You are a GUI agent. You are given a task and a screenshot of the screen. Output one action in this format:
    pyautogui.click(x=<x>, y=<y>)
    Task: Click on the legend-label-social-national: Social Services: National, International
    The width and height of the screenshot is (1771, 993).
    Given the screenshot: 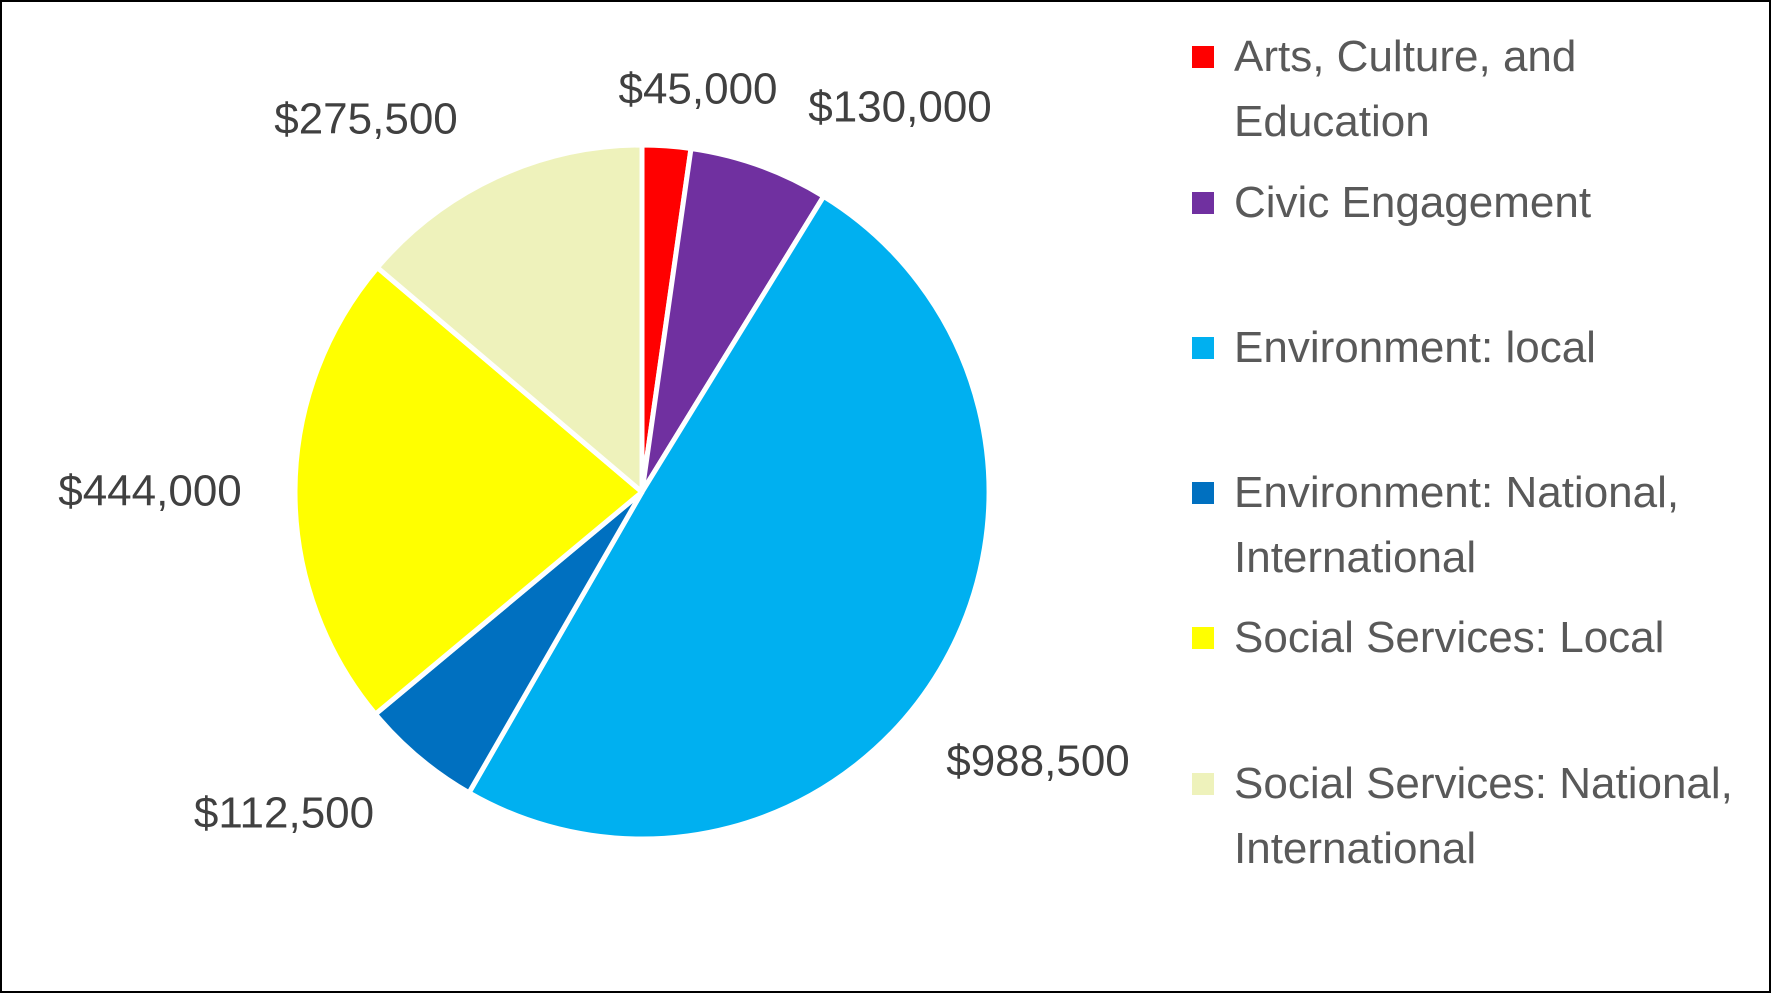 What is the action you would take?
    pyautogui.click(x=1483, y=816)
    